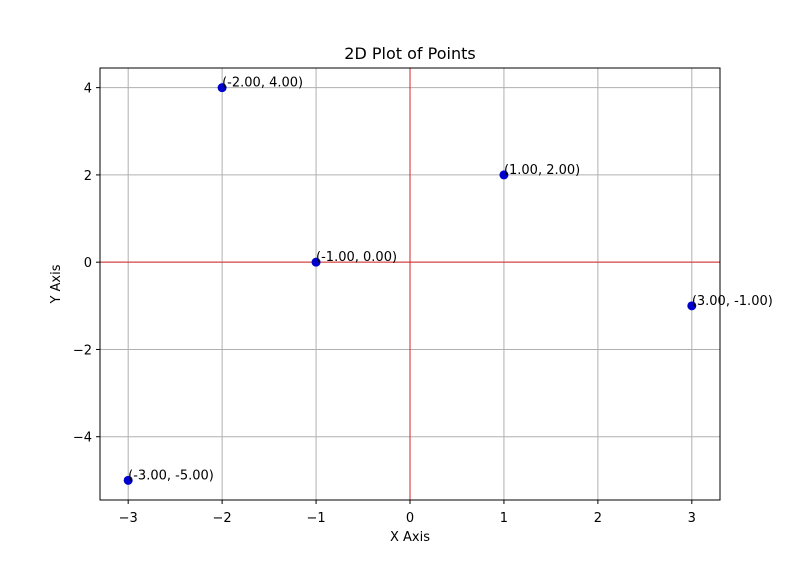 The width and height of the screenshot is (800, 563). Describe the element at coordinates (410, 537) in the screenshot. I see `x-axis-label: X Axis` at that location.